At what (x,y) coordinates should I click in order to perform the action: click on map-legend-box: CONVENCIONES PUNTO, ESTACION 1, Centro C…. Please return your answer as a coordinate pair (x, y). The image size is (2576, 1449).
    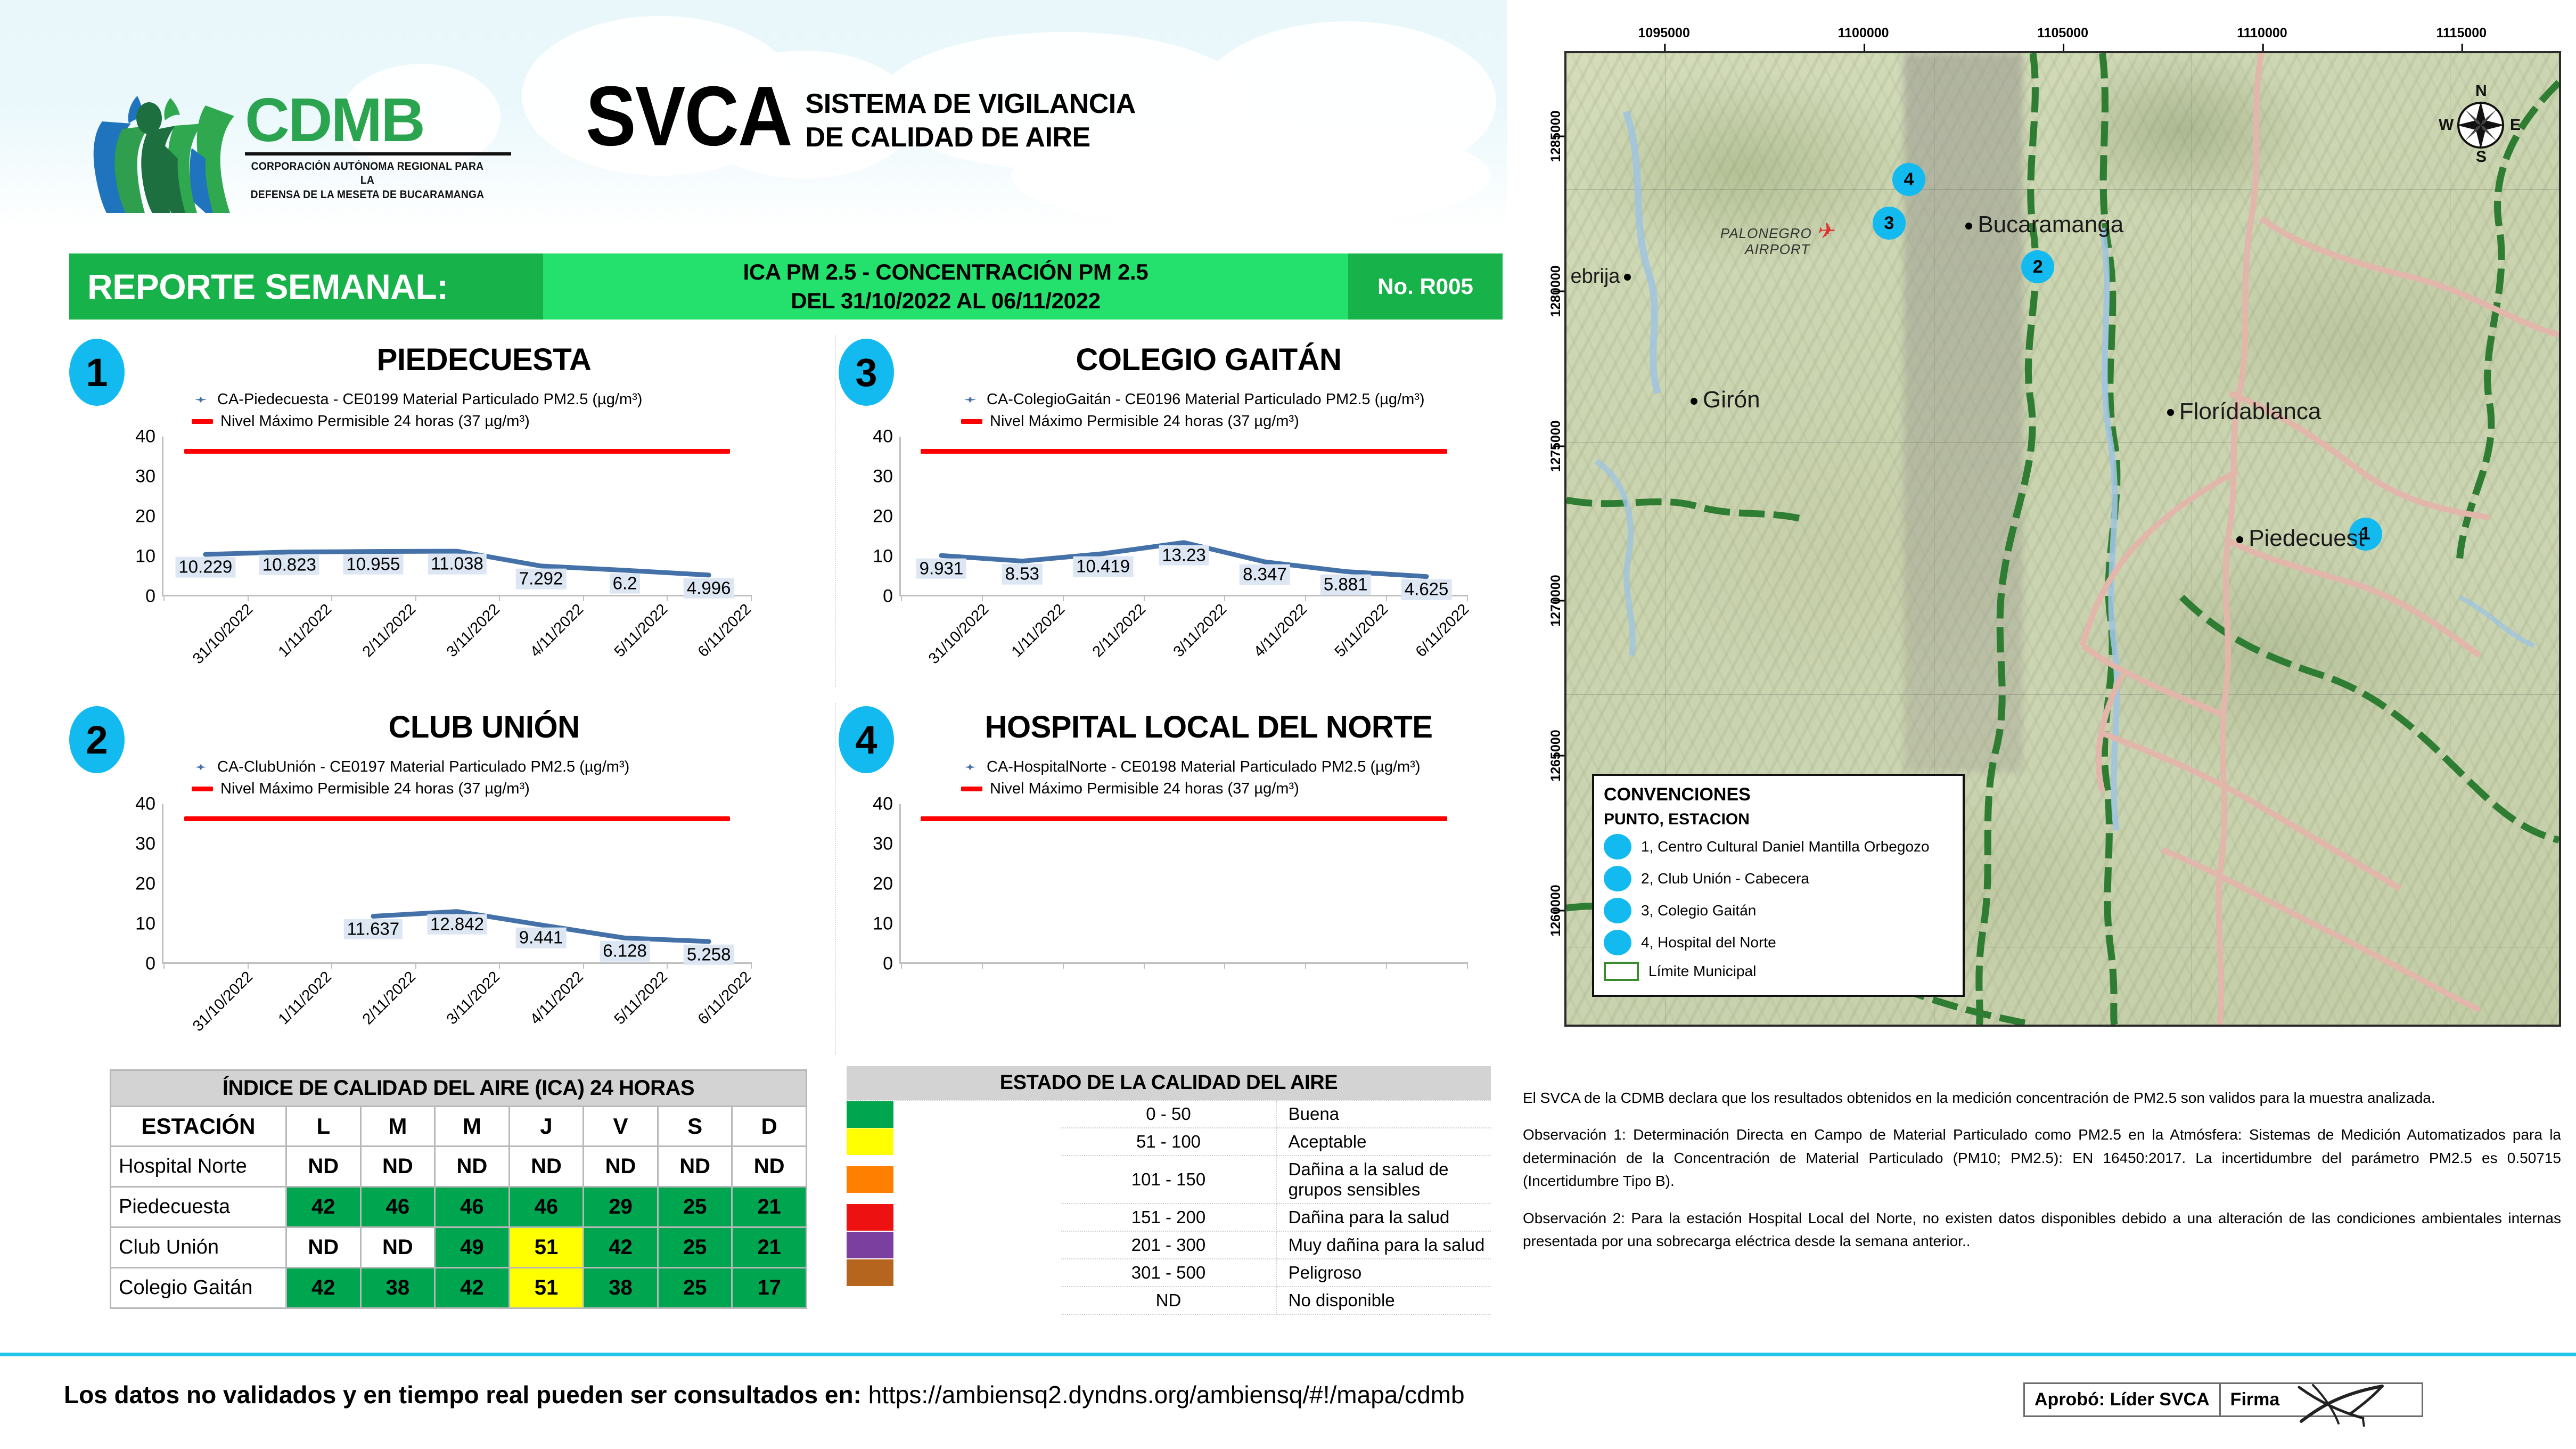
    Looking at the image, I should click on (1778, 885).